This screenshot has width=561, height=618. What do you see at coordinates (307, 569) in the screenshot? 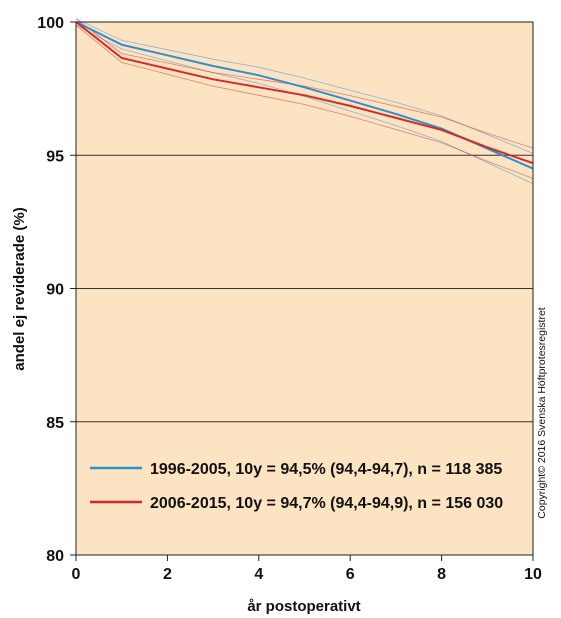
I see `x-axis-ticks: 0 2 4 6 8 10` at bounding box center [307, 569].